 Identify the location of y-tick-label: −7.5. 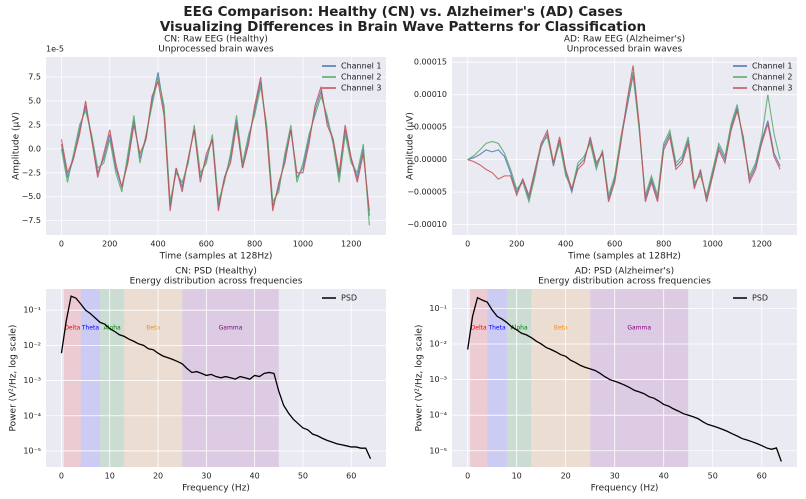
(31, 220).